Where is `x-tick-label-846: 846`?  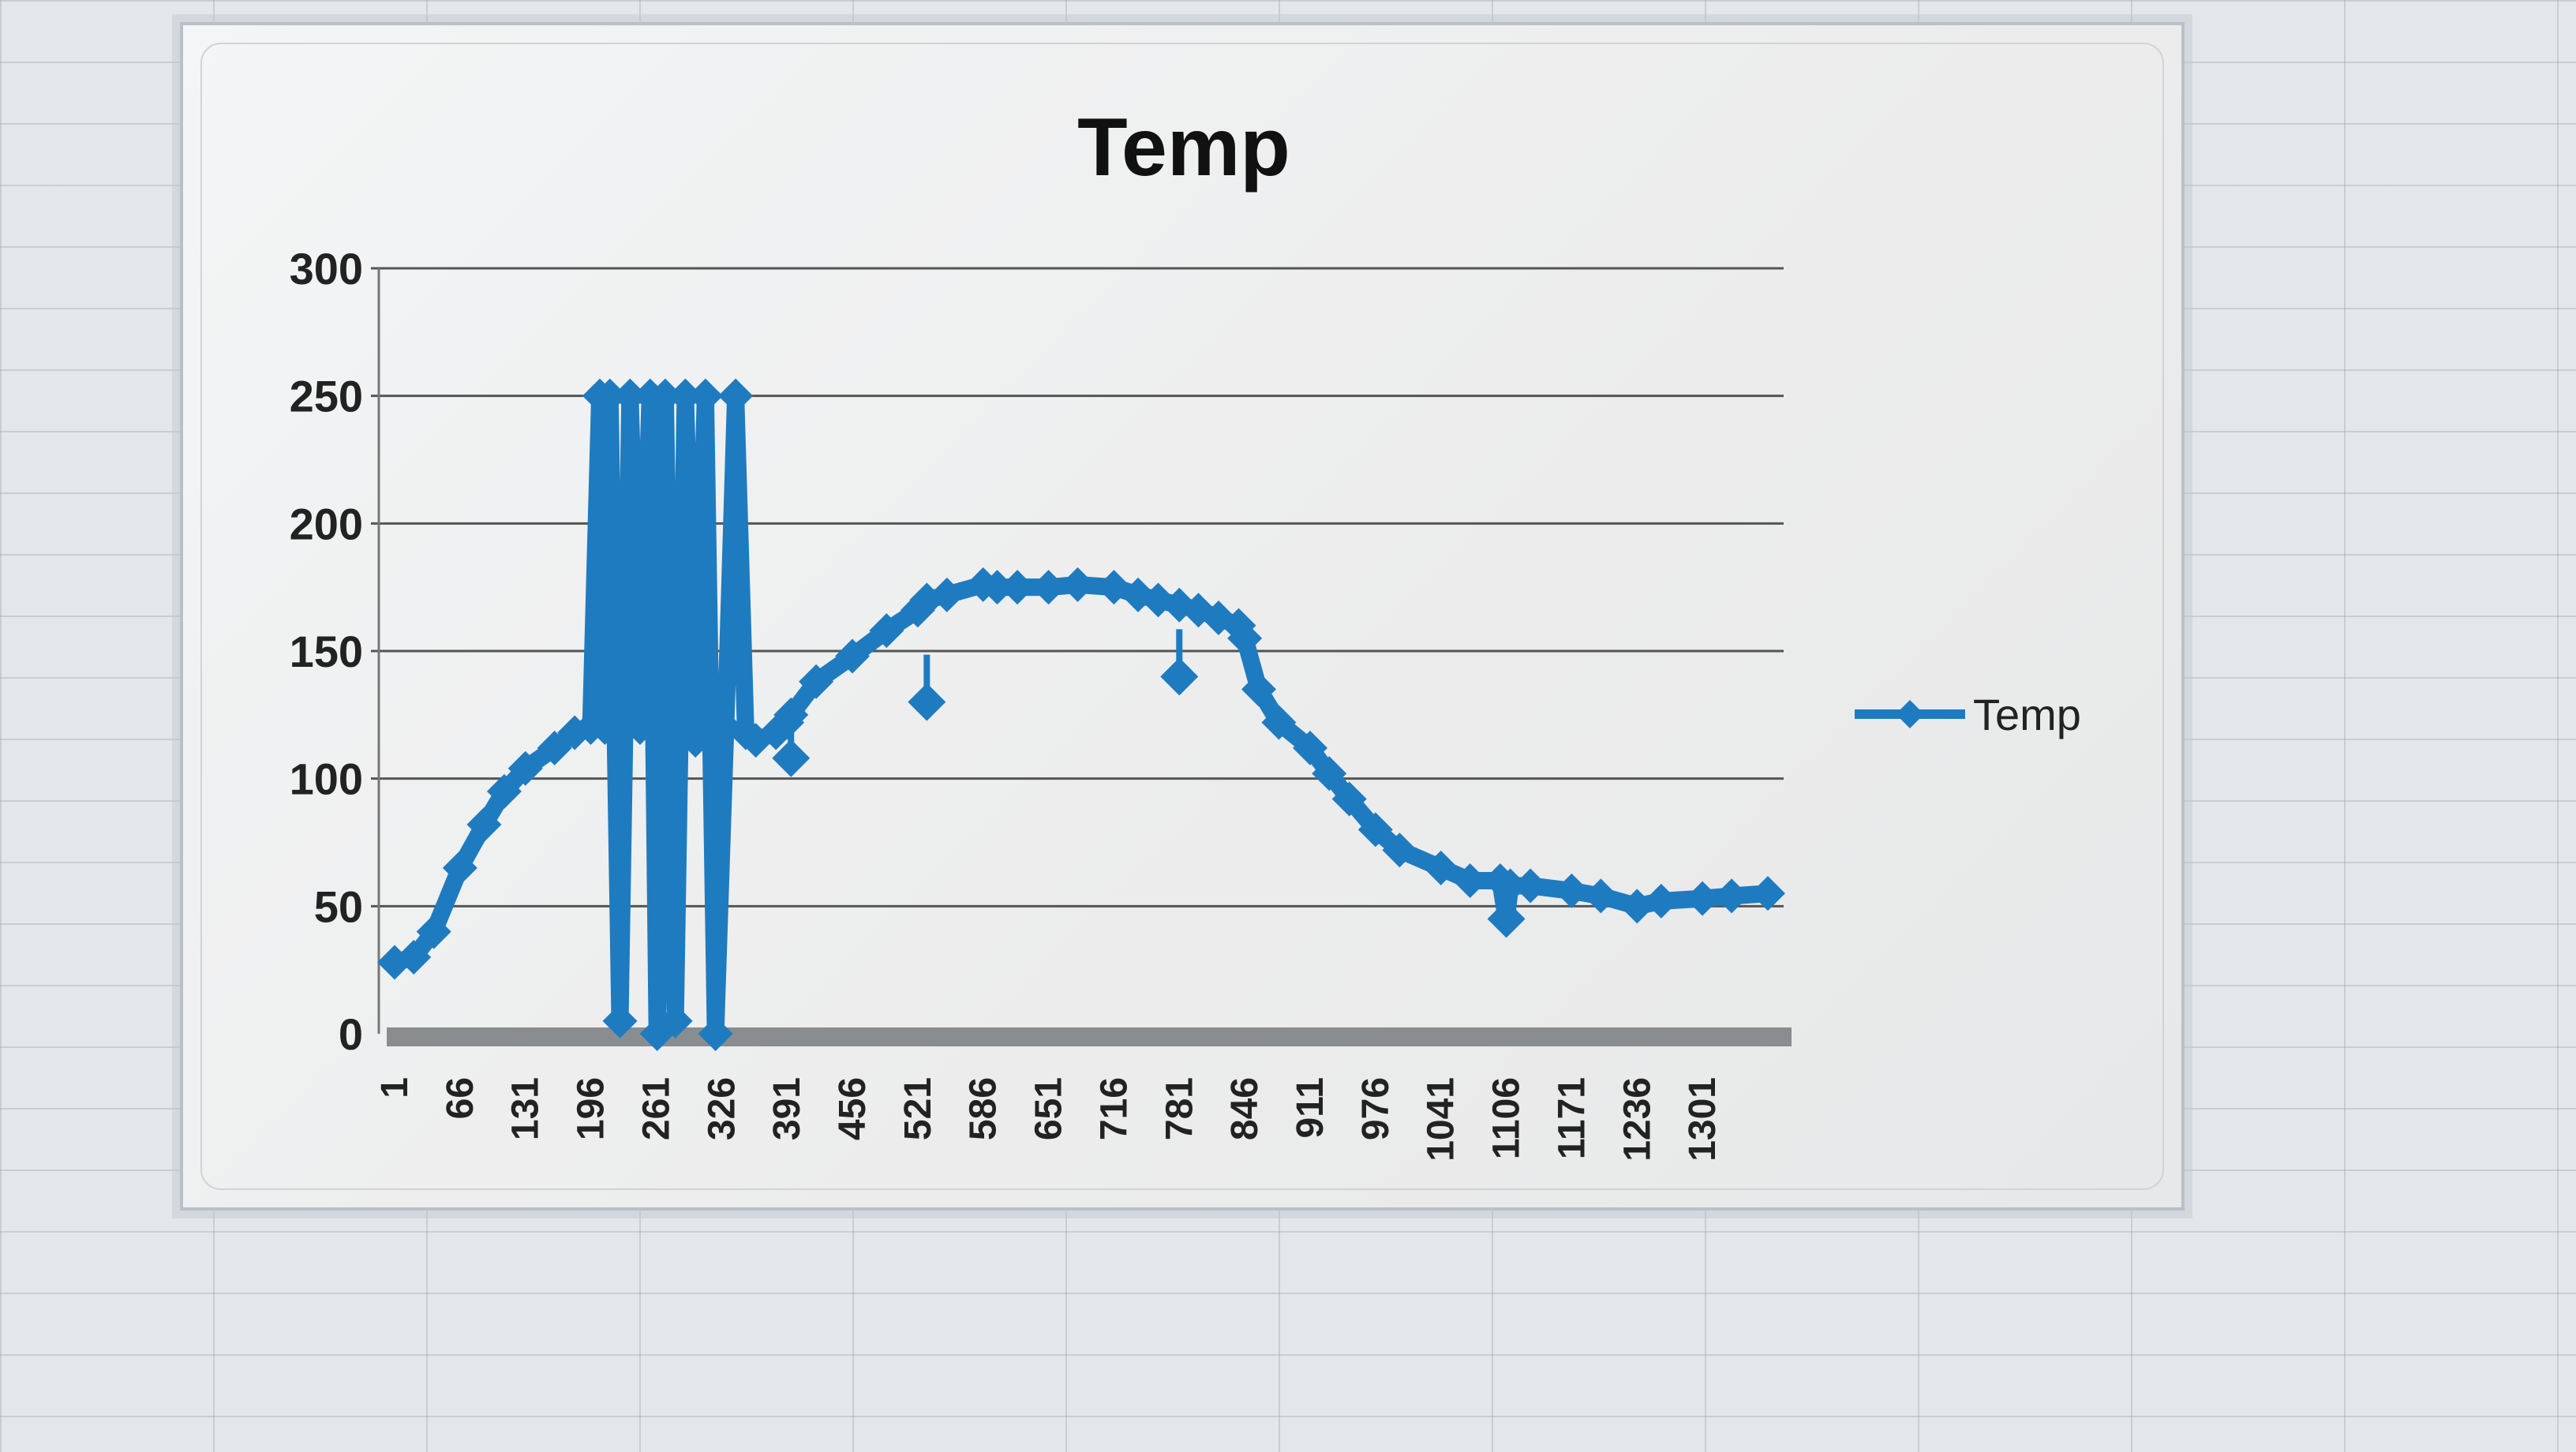 x-tick-label-846: 846 is located at coordinates (1245, 1108).